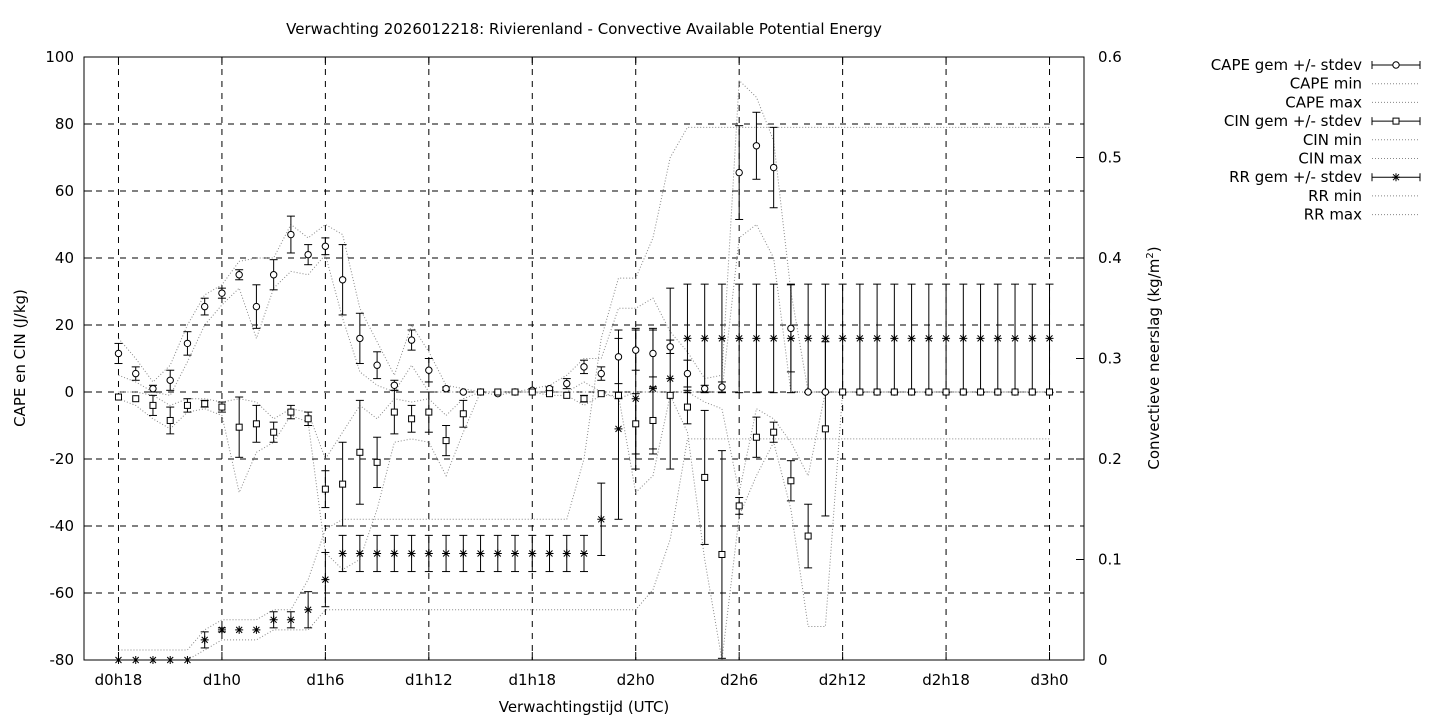  I want to click on y-tick-label: -40, so click(62, 526).